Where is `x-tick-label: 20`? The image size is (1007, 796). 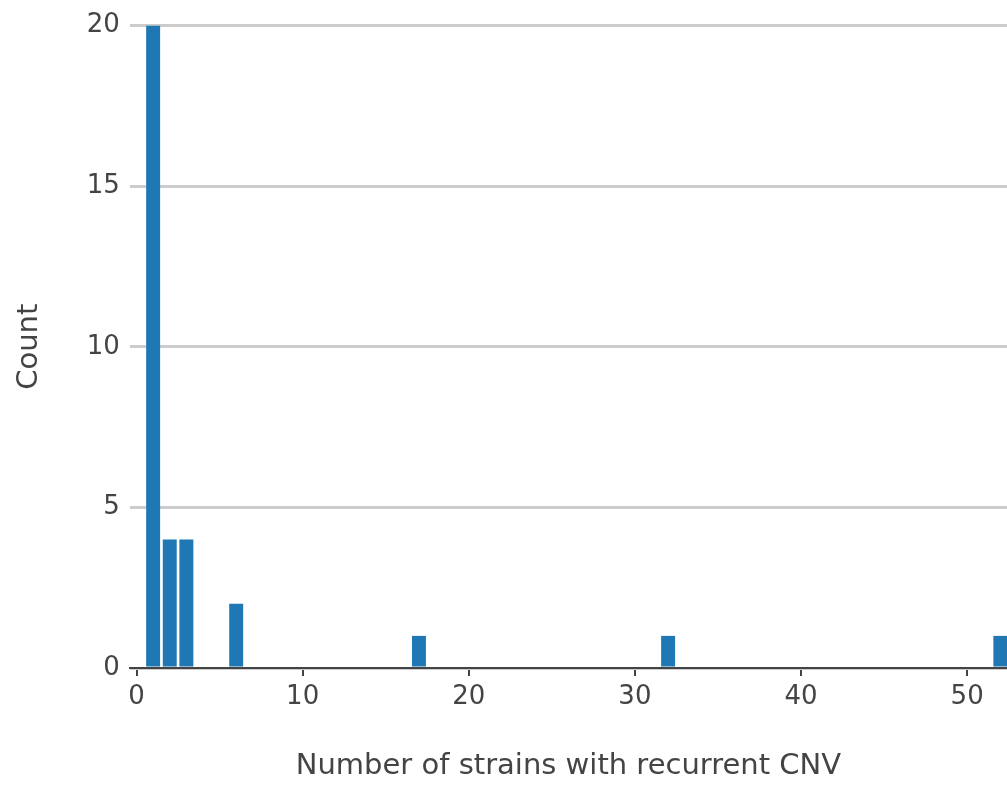 x-tick-label: 20 is located at coordinates (469, 695).